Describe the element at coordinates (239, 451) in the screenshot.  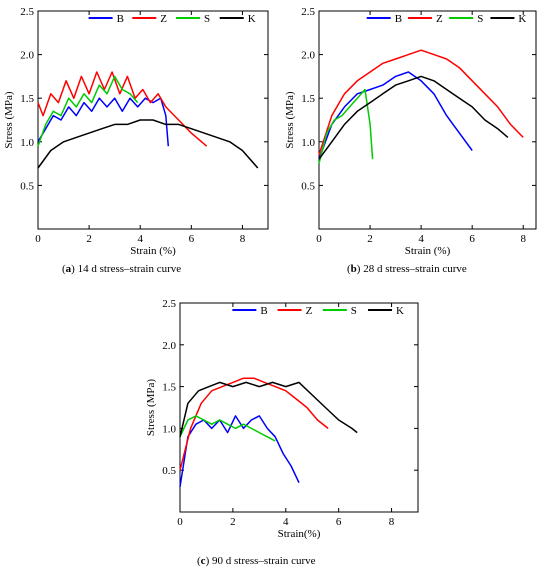
I see `series-line-b-c` at that location.